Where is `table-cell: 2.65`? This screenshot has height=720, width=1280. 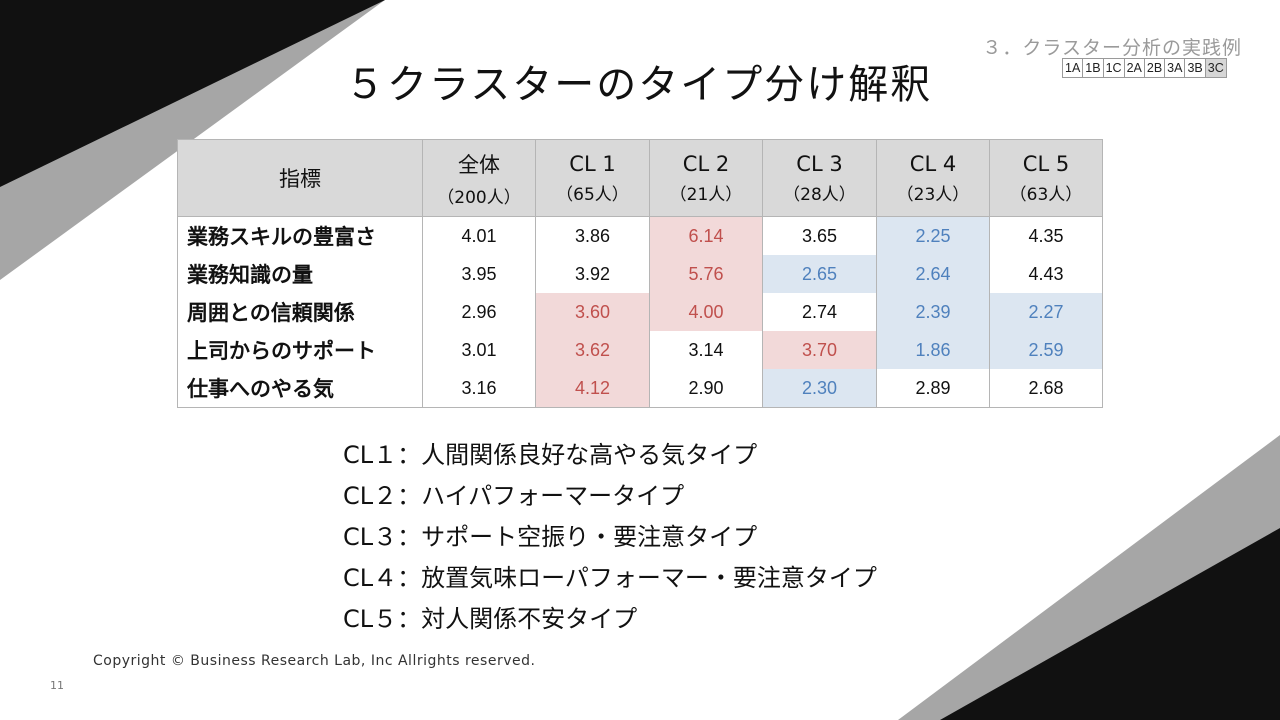
table-cell: 2.65 is located at coordinates (819, 274).